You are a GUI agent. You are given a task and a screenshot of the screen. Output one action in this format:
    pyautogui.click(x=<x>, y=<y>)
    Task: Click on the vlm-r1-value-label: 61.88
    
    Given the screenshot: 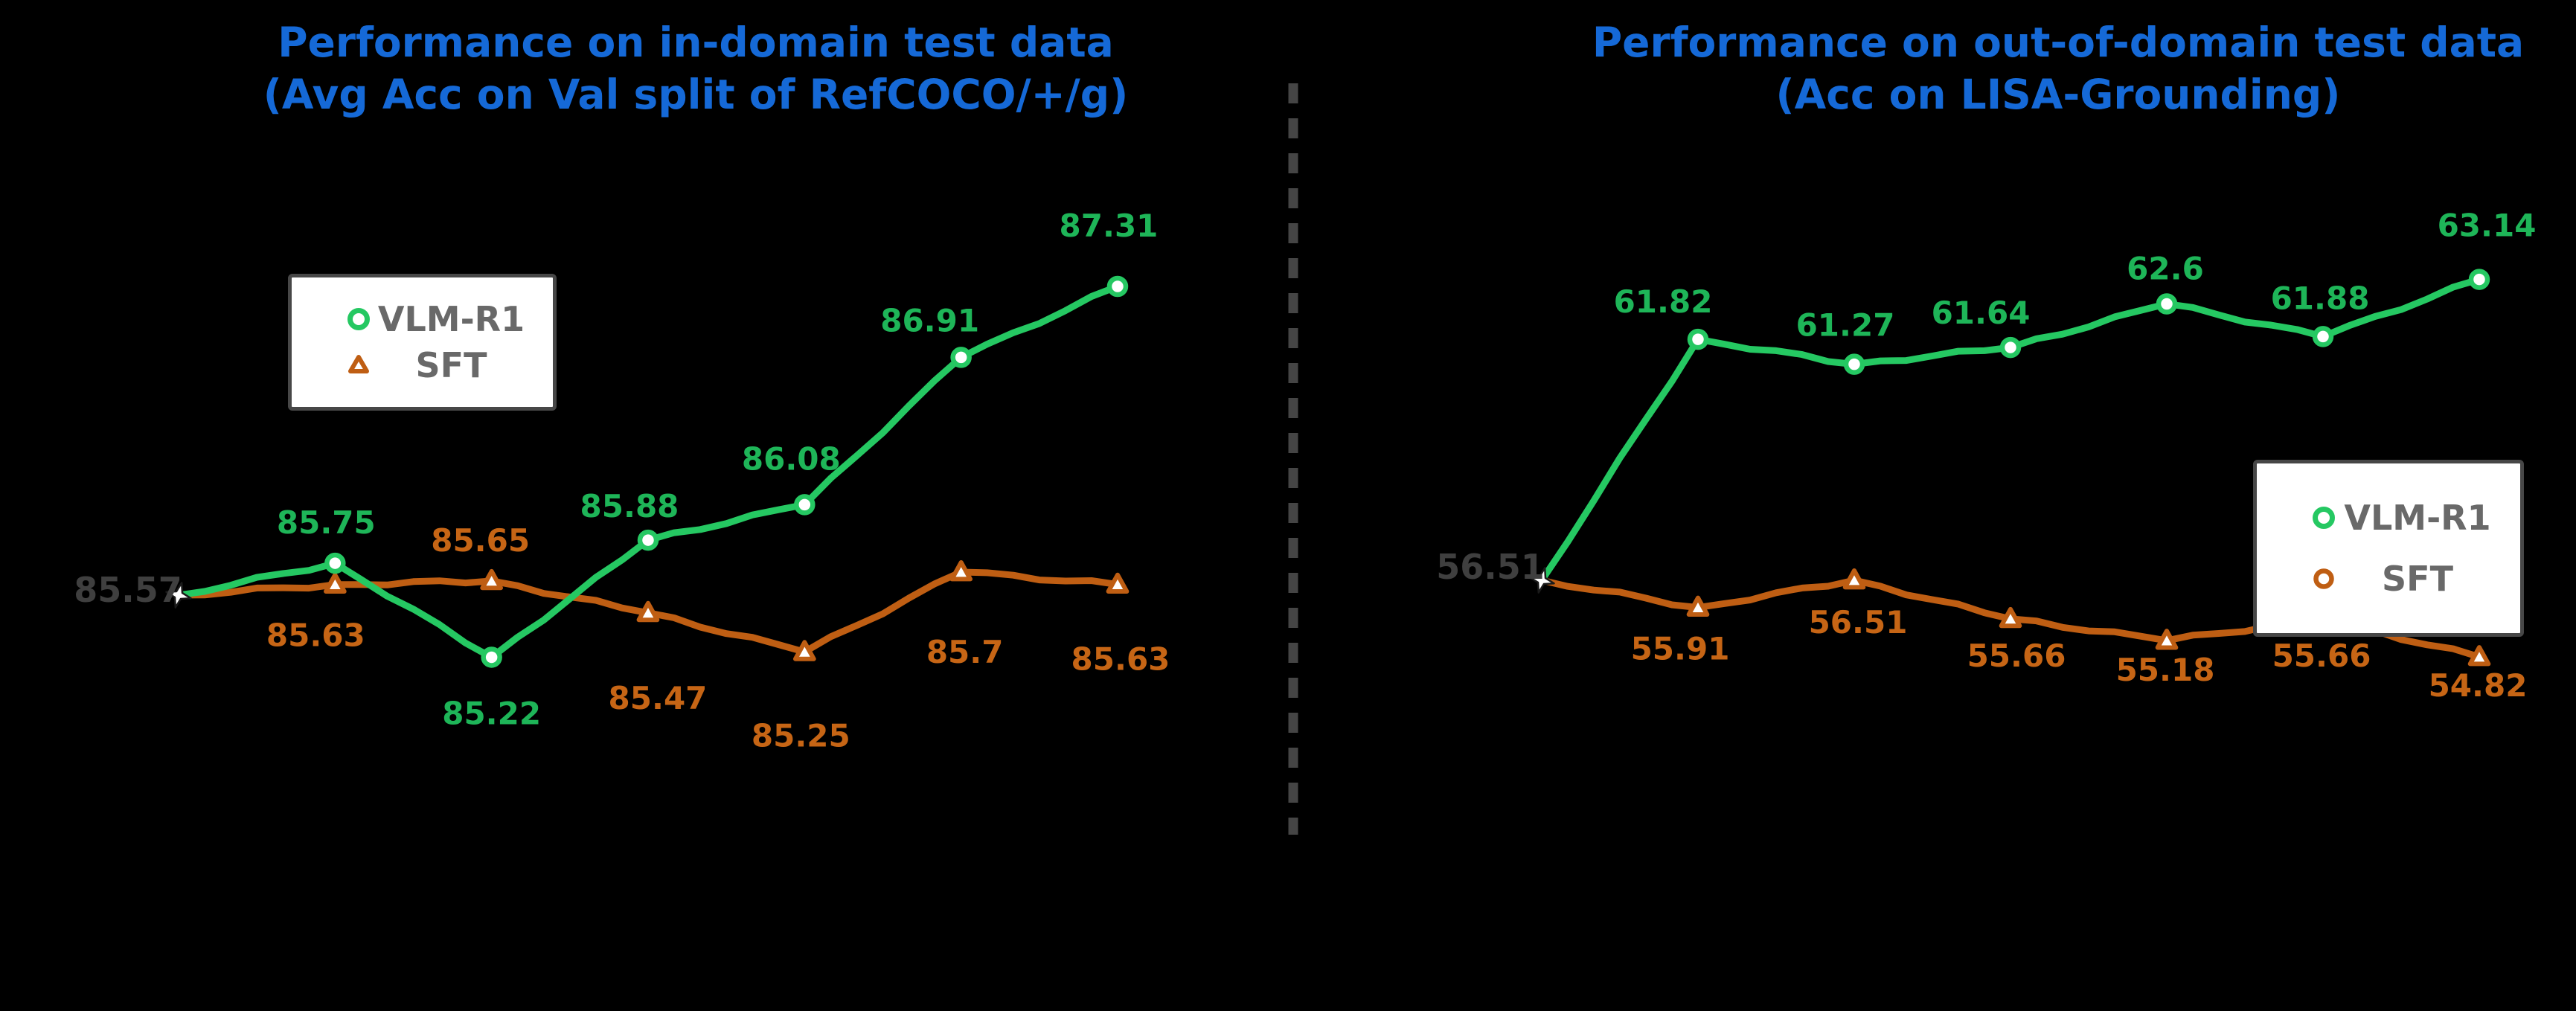 What is the action you would take?
    pyautogui.click(x=2321, y=298)
    